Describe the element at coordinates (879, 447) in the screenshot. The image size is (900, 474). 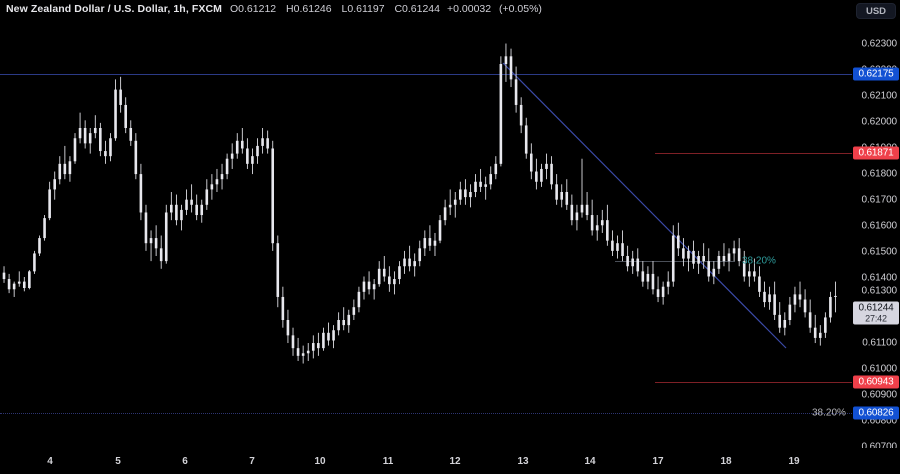
I see `price-tick-0.60700: 0.60700` at that location.